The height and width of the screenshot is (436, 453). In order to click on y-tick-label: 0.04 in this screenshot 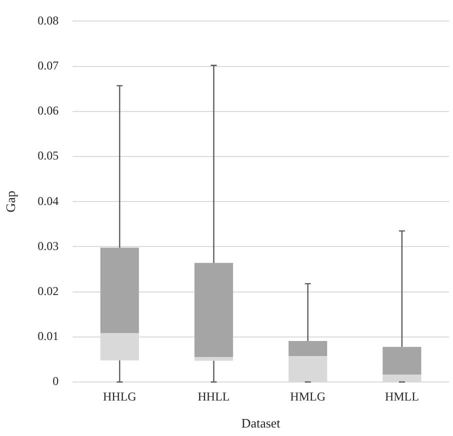, I will do `click(48, 201)`.